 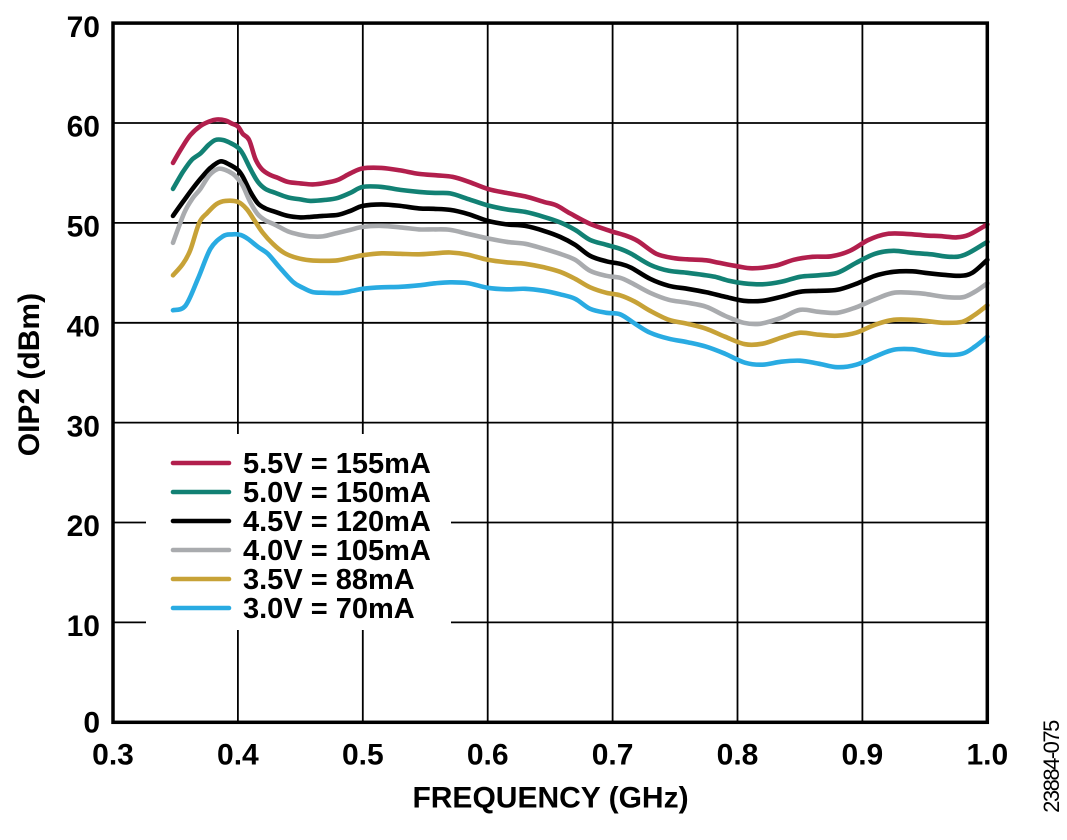 I want to click on svg-text: 5.5V = 155mA, so click(x=337, y=464).